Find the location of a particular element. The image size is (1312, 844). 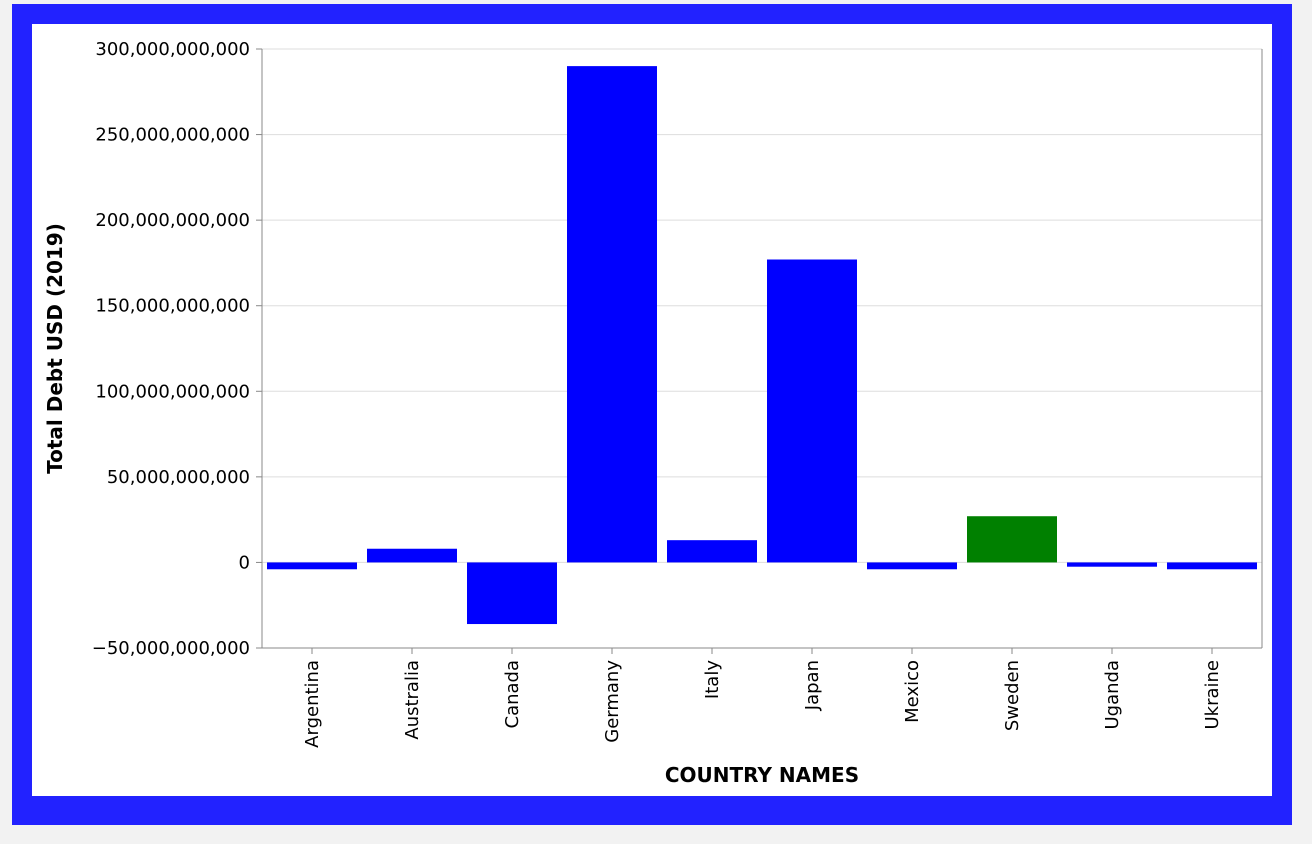

bar-japan is located at coordinates (812, 411).